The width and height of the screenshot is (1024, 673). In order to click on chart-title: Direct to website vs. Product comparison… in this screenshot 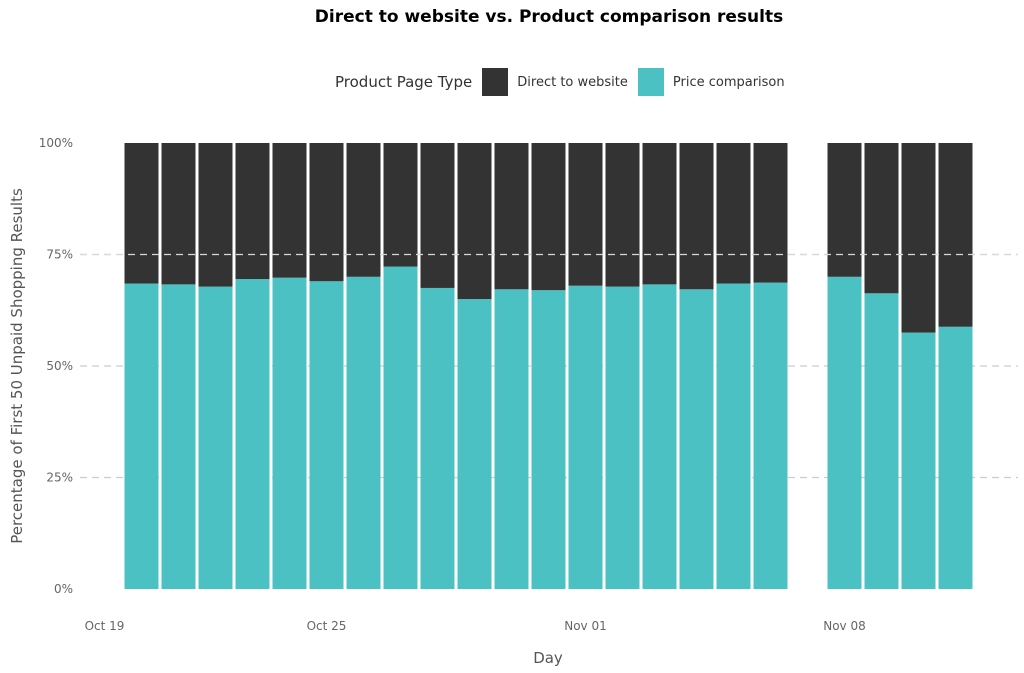, I will do `click(549, 17)`.